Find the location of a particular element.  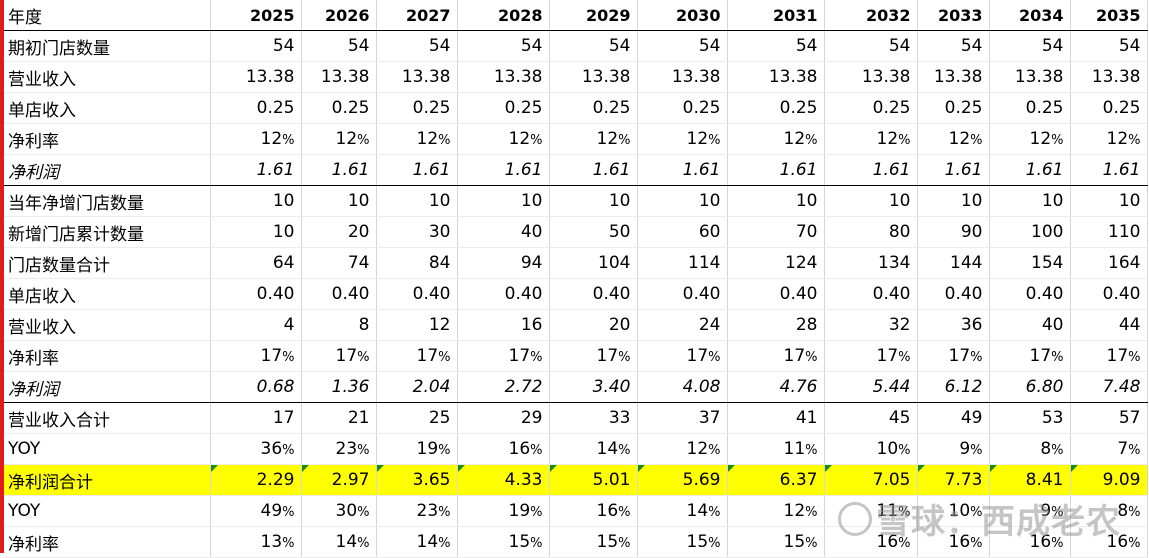

value-cell: 0.68 is located at coordinates (256, 387).